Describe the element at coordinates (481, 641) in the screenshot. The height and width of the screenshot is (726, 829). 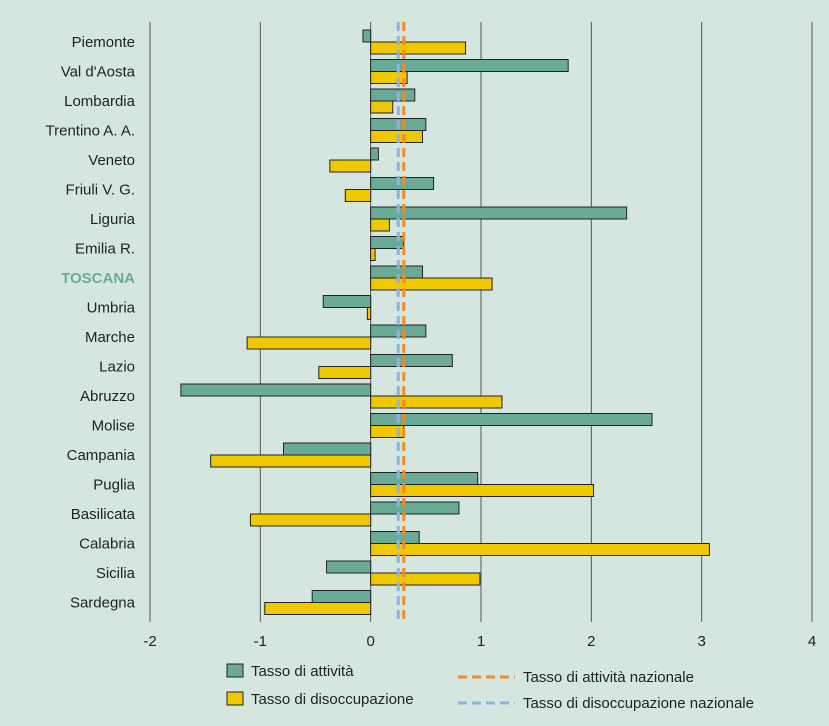
I see `x-tick-label: 1` at that location.